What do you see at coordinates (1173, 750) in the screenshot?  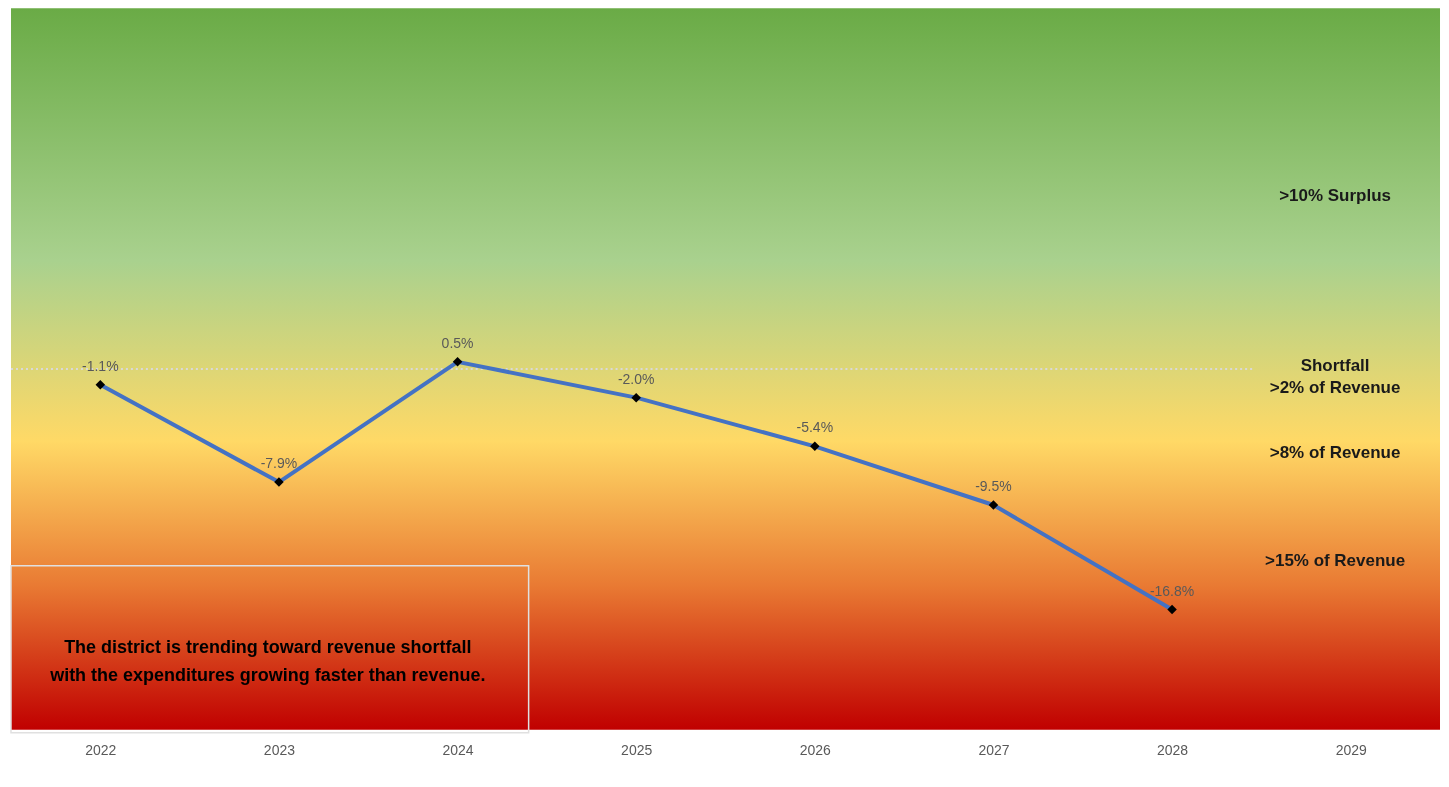 I see `x-tick-label: 2028` at bounding box center [1173, 750].